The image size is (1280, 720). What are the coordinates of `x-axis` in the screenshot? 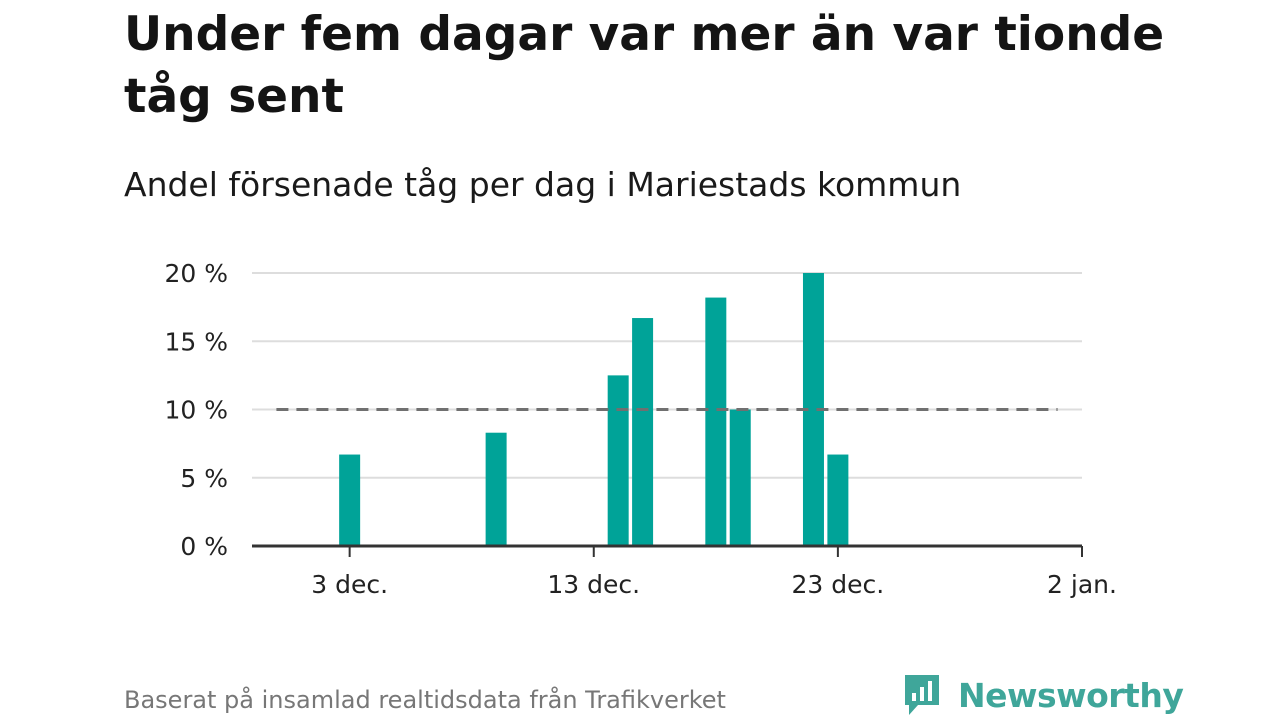 It's located at (667, 550).